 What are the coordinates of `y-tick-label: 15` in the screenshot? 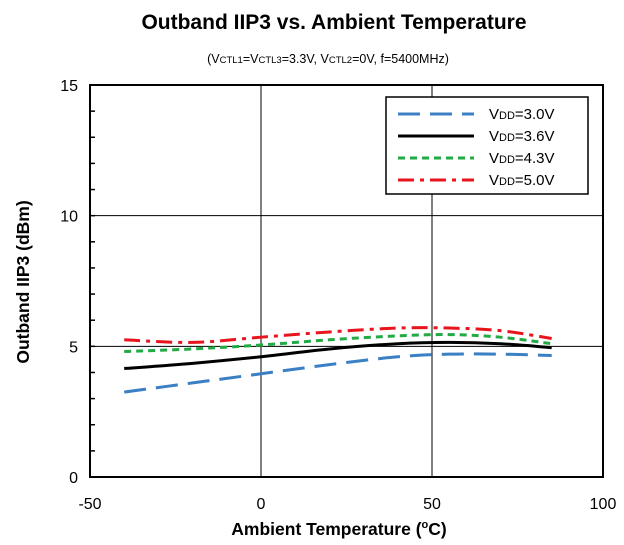 It's located at (69, 86).